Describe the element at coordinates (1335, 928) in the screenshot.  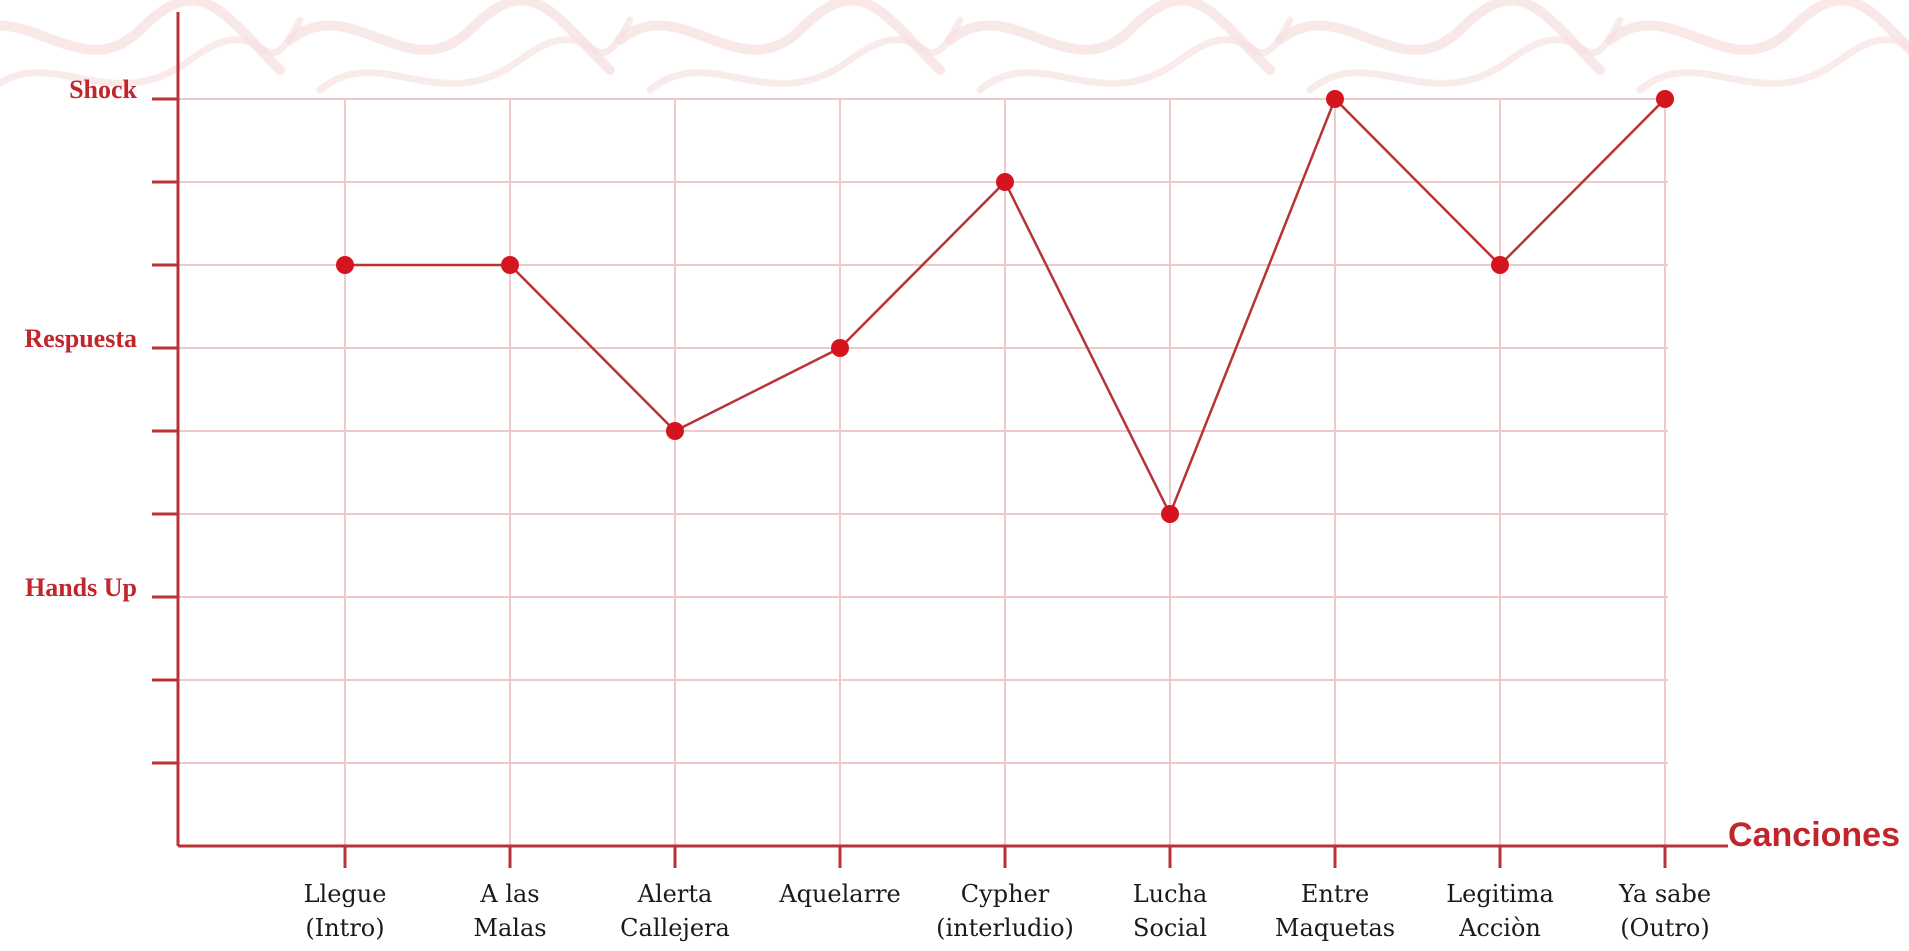
I see `x-tick-label-line: Maquetas` at that location.